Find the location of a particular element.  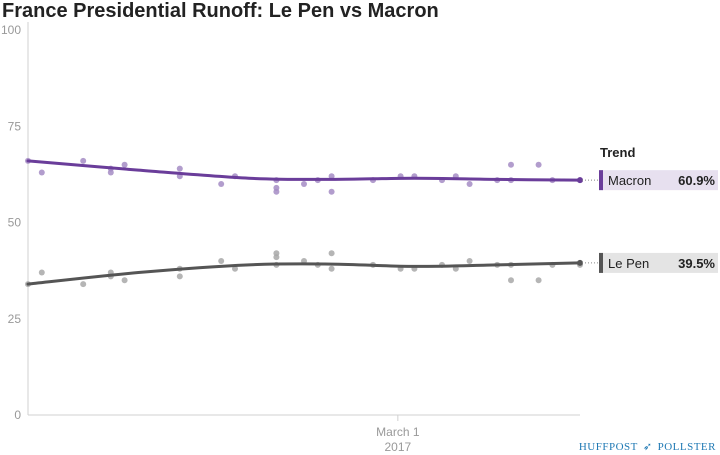

brand-right: POLLSTER is located at coordinates (686, 447).